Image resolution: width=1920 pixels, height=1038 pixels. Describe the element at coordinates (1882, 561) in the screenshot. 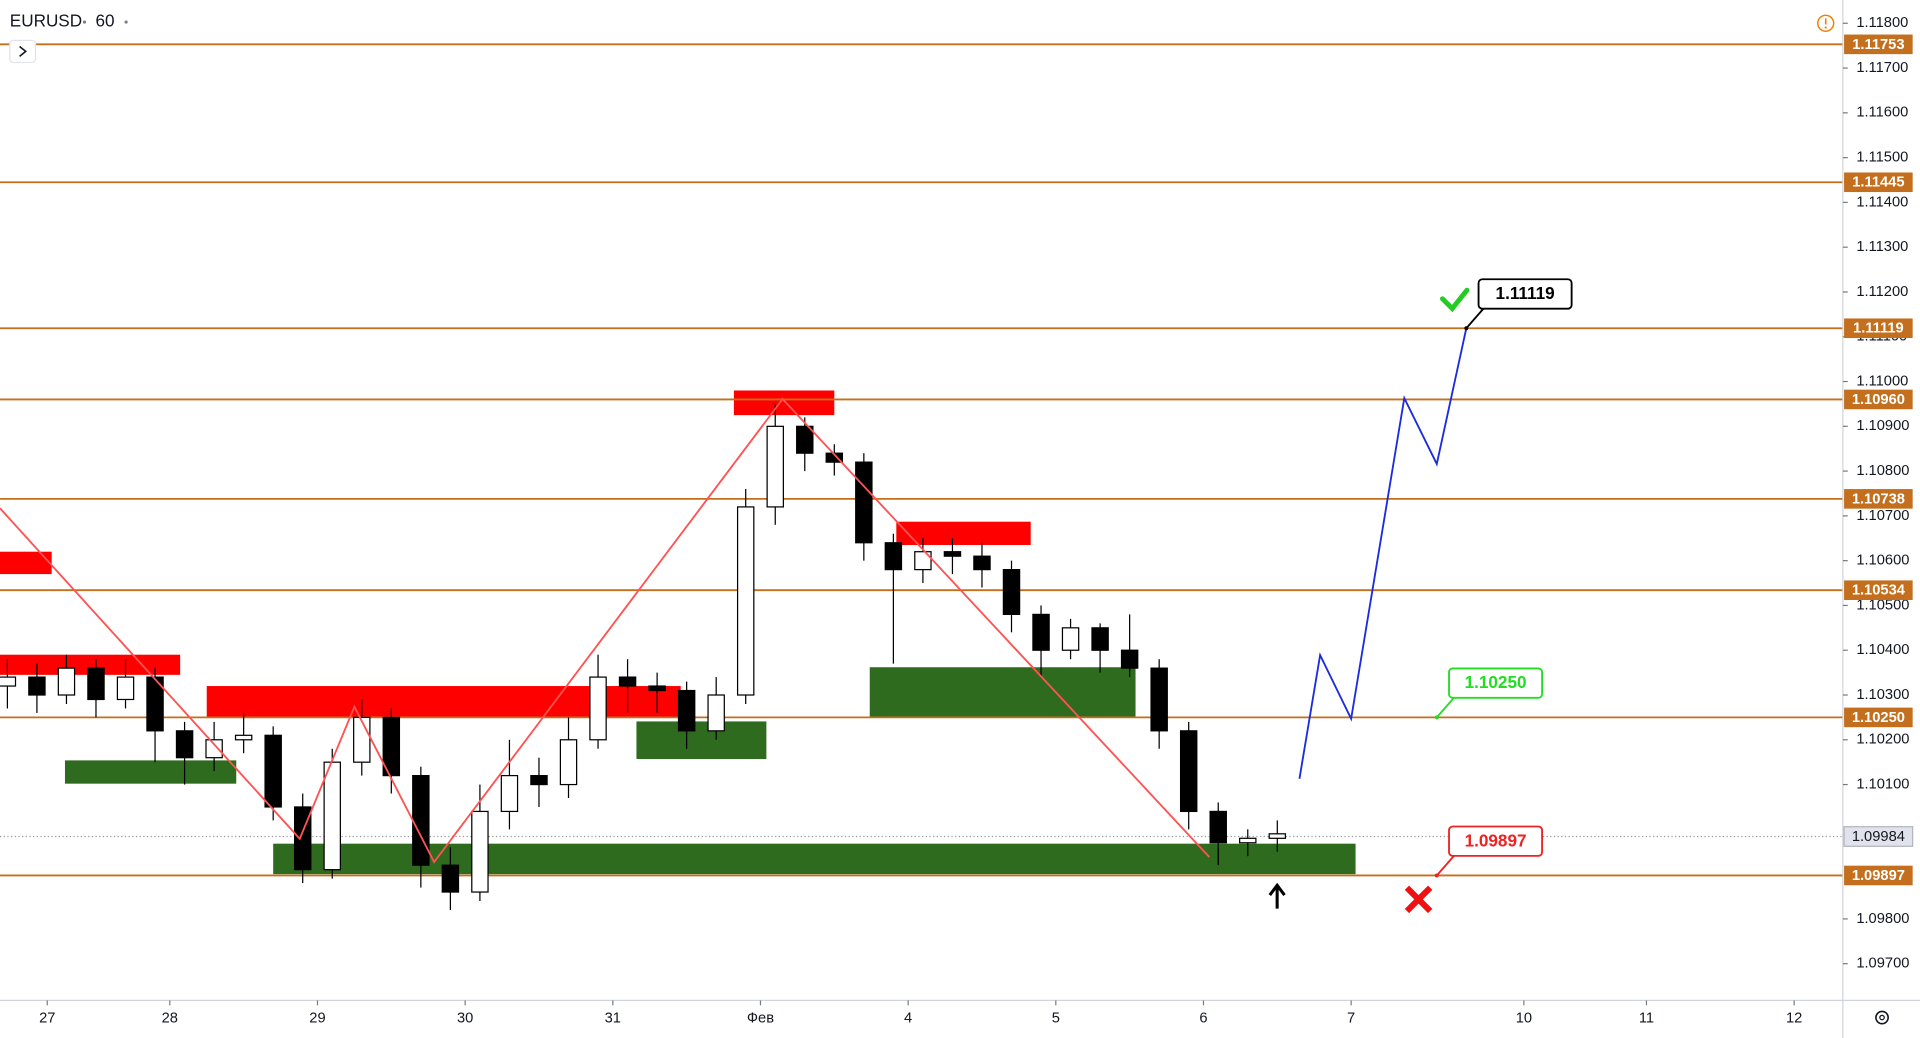

I see `y-tick-label: 1.10600` at that location.